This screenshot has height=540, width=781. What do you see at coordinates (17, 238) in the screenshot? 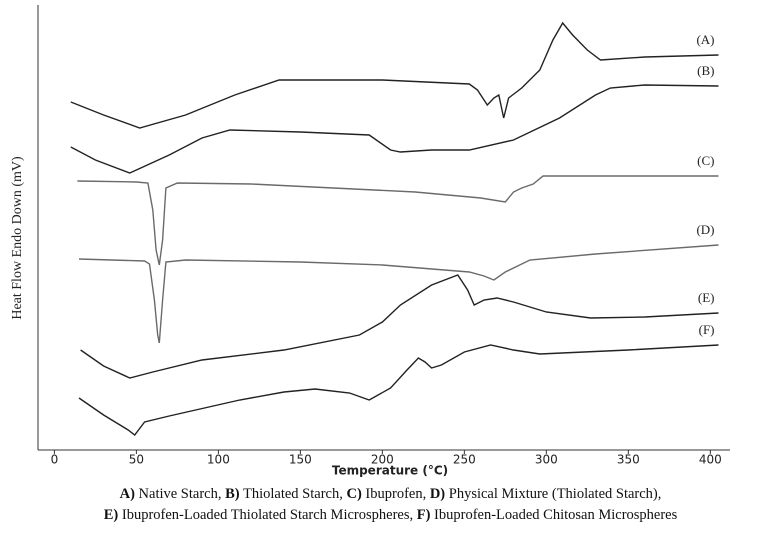
I see `y-axis-label: Heat Flow Endo Down (mV)` at bounding box center [17, 238].